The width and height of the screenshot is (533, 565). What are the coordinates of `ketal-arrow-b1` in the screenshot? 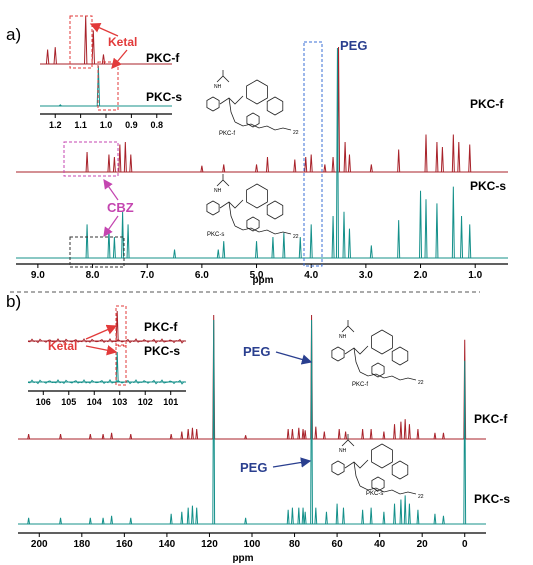 It's located at (101, 332).